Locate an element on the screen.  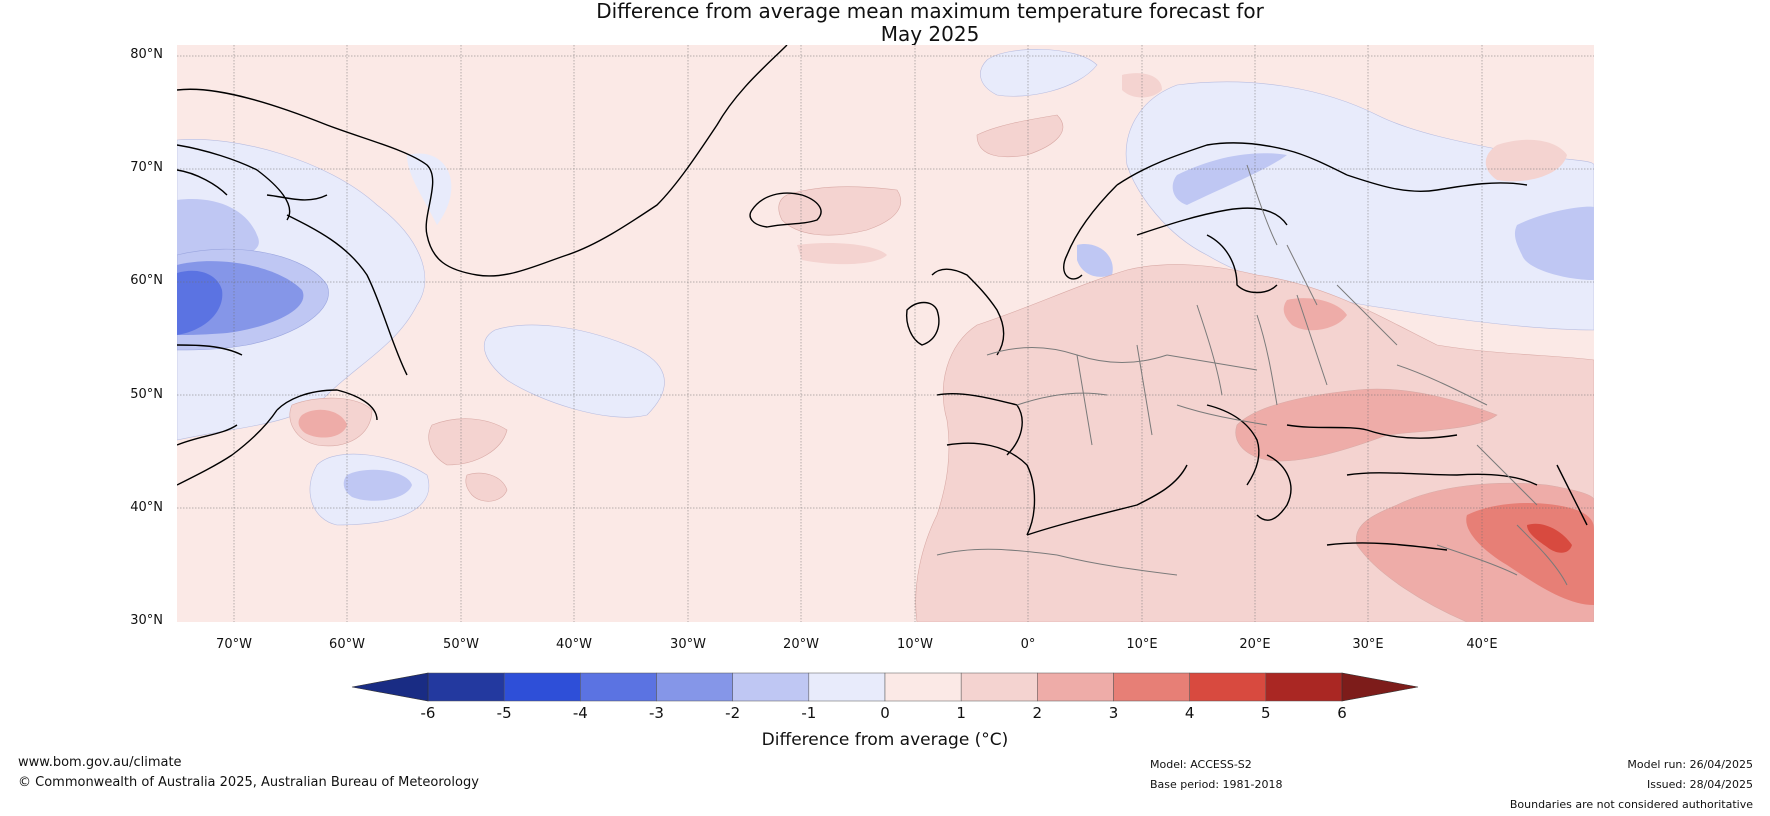
colorbar-tick-label: 6 is located at coordinates (1342, 713).